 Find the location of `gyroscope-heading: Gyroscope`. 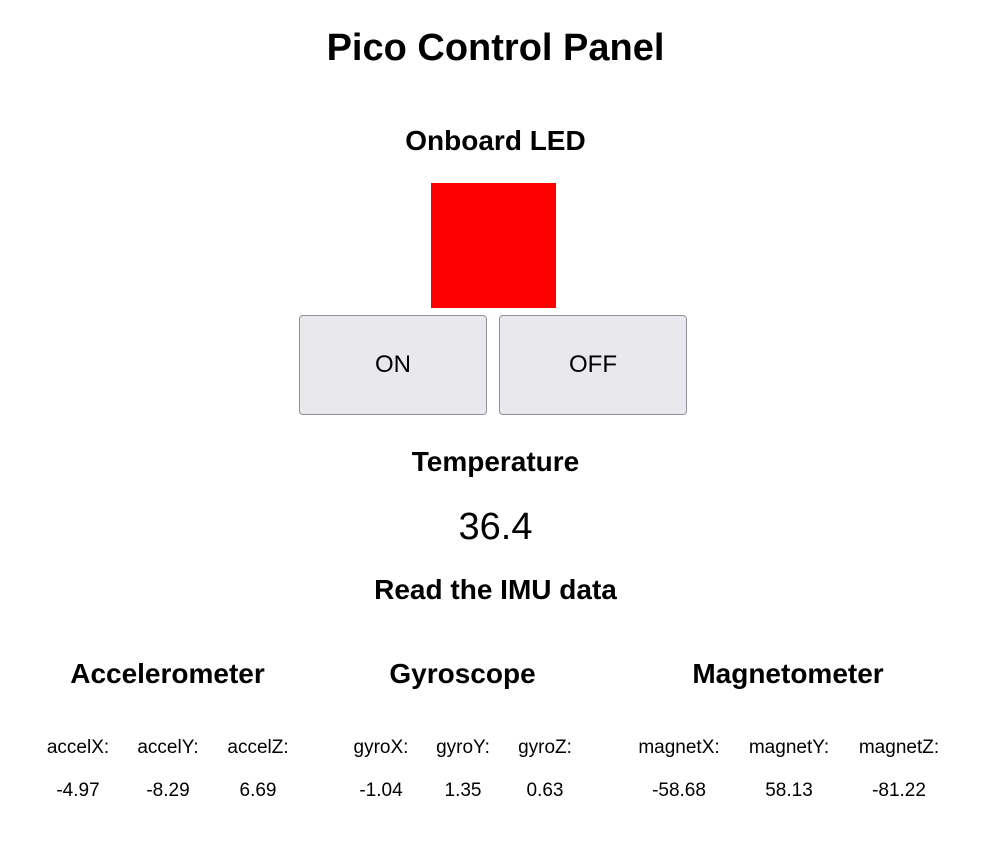

gyroscope-heading: Gyroscope is located at coordinates (462, 673).